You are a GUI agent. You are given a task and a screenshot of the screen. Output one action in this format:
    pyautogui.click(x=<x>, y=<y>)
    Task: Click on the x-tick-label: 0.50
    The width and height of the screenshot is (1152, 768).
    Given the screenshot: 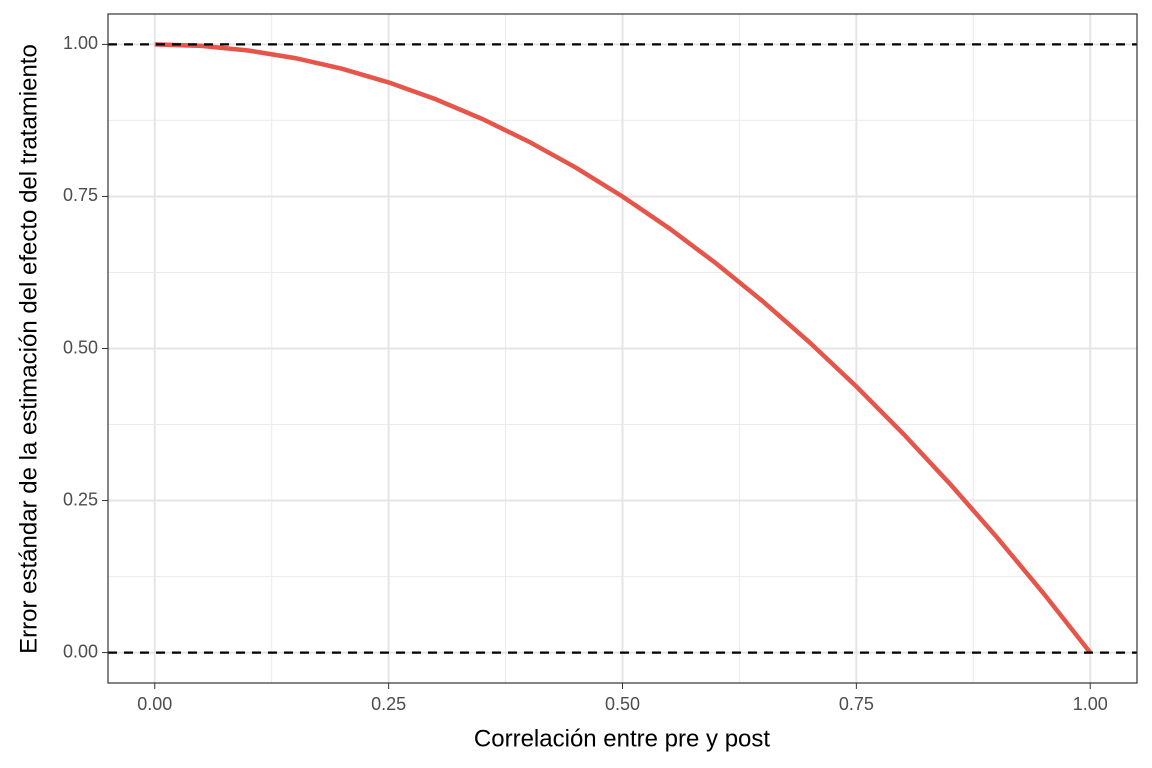 What is the action you would take?
    pyautogui.click(x=622, y=704)
    